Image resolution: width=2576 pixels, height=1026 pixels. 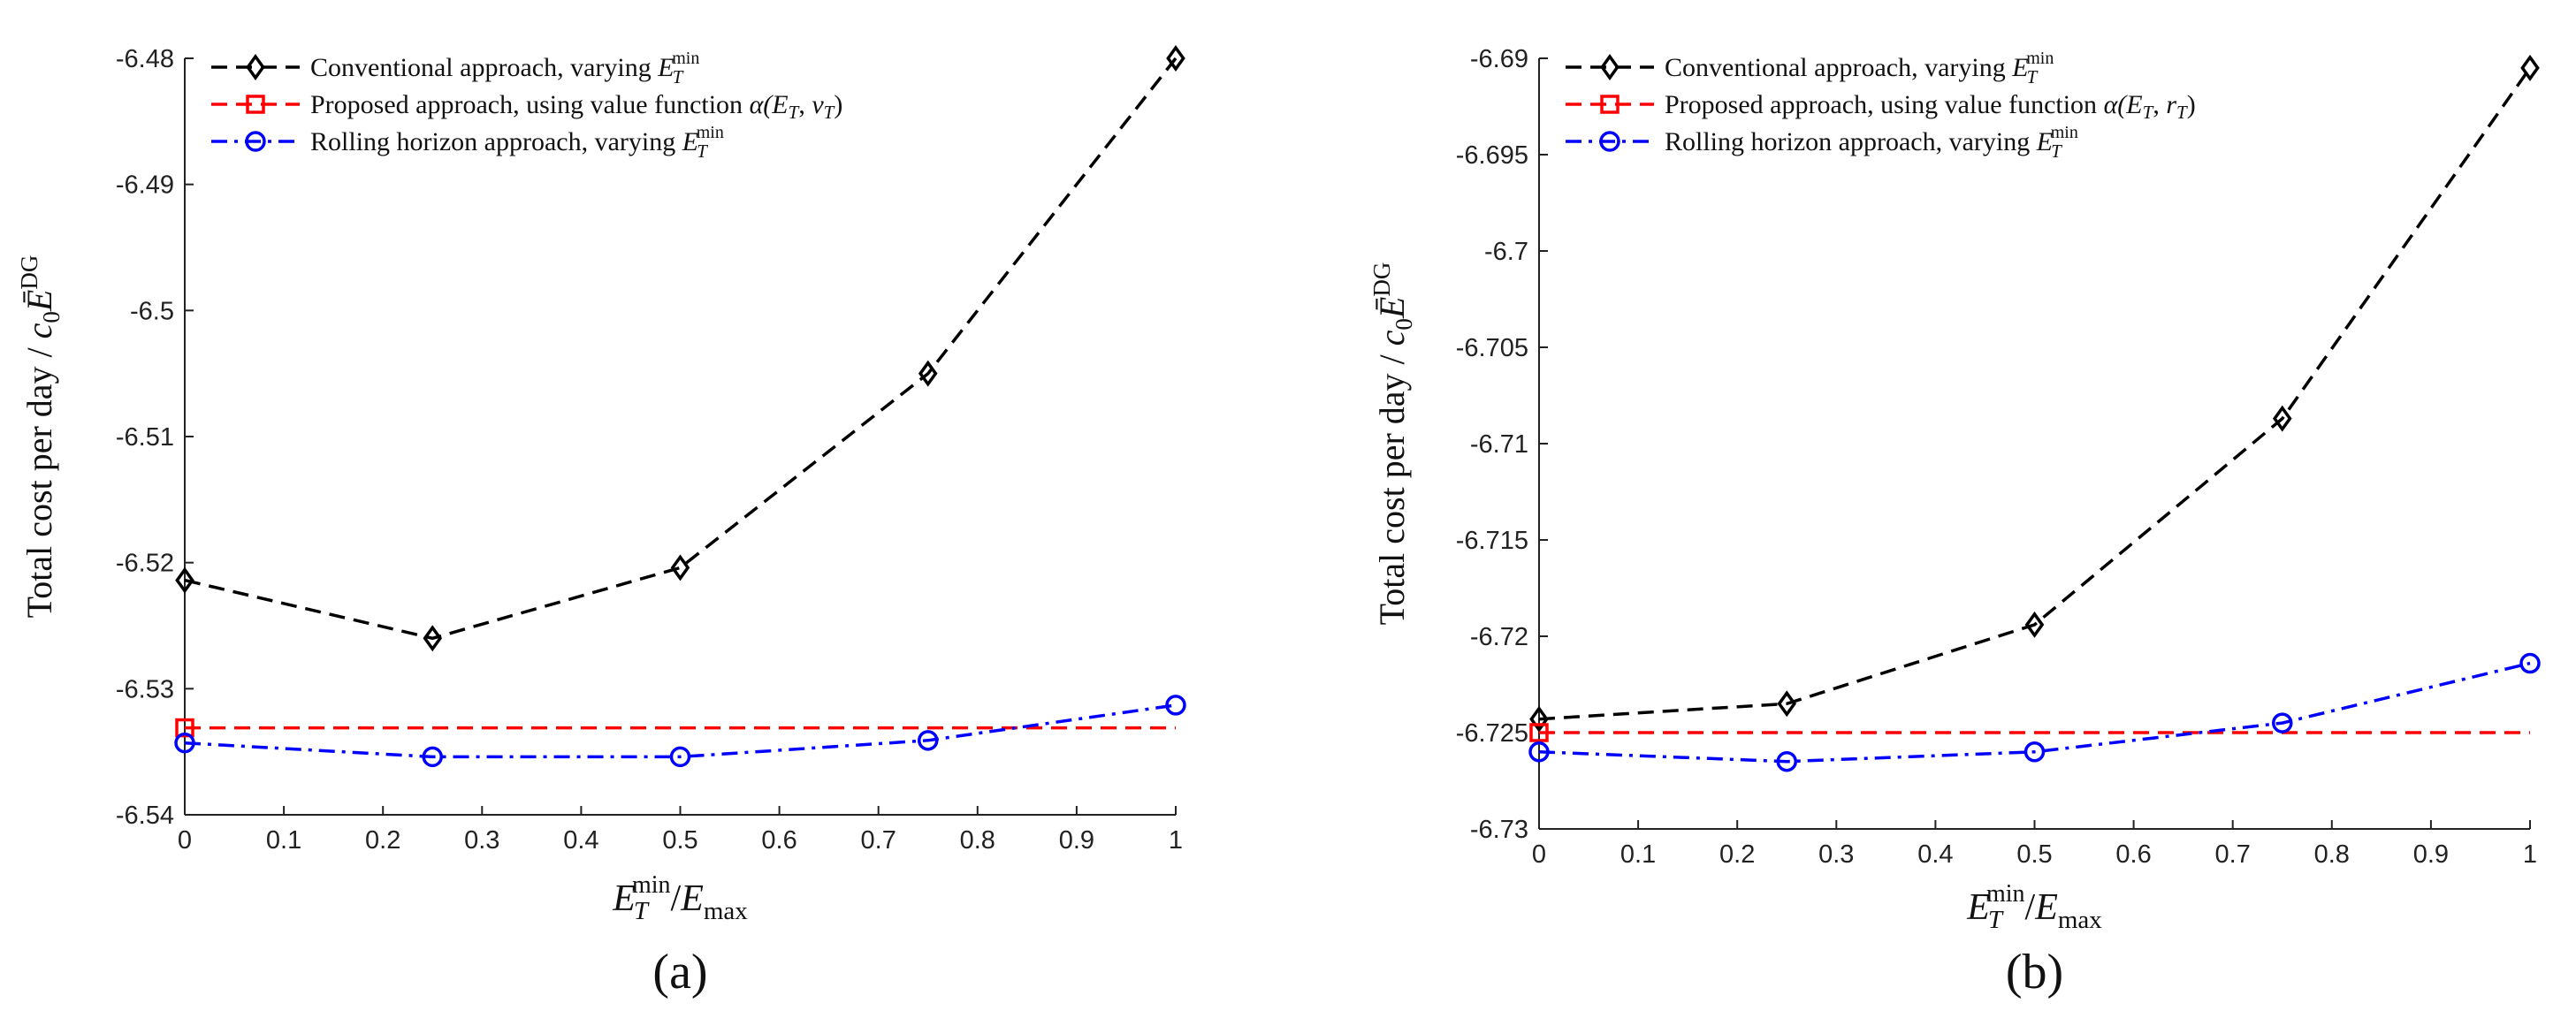 I want to click on y-tick-label: -6.695, so click(x=1492, y=155).